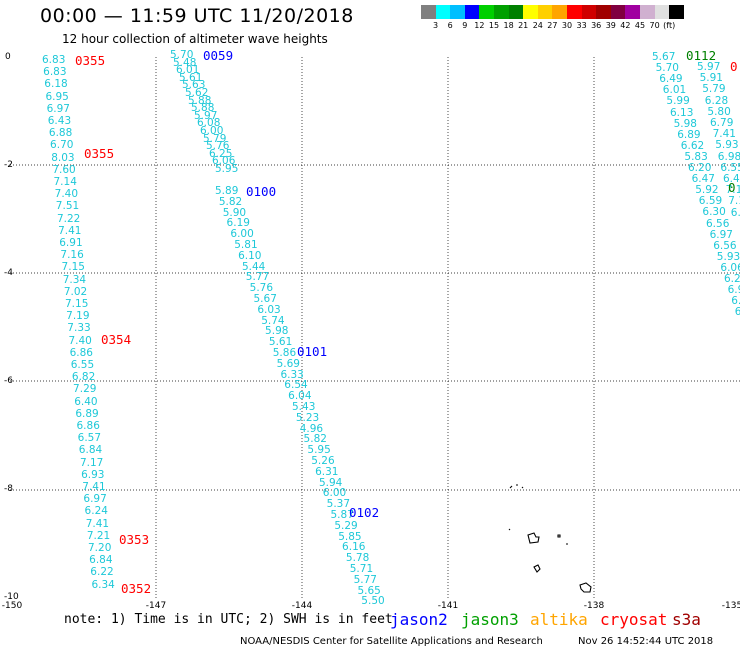 This screenshot has height=650, width=740. I want to click on wave-height-value: 6.06, so click(224, 161).